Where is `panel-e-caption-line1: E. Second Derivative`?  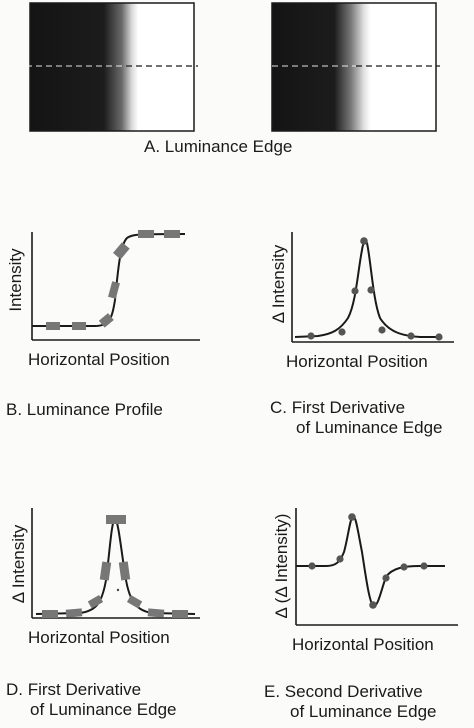 panel-e-caption-line1: E. Second Derivative is located at coordinates (343, 692).